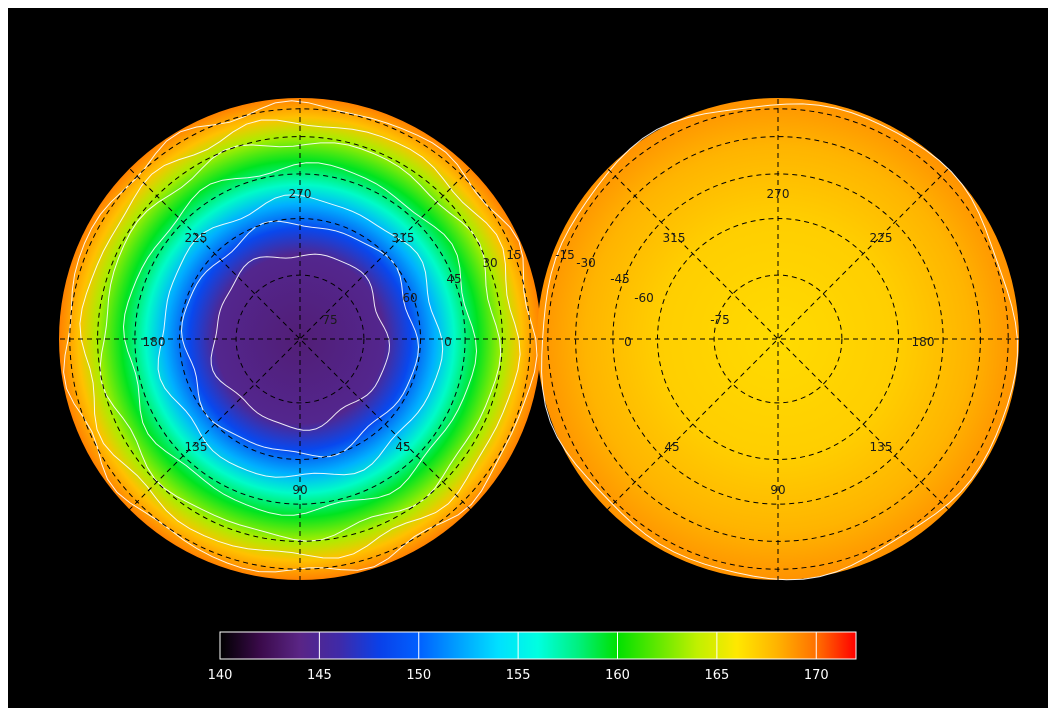 The width and height of the screenshot is (1056, 711). I want to click on lat-label: -30, so click(586, 263).